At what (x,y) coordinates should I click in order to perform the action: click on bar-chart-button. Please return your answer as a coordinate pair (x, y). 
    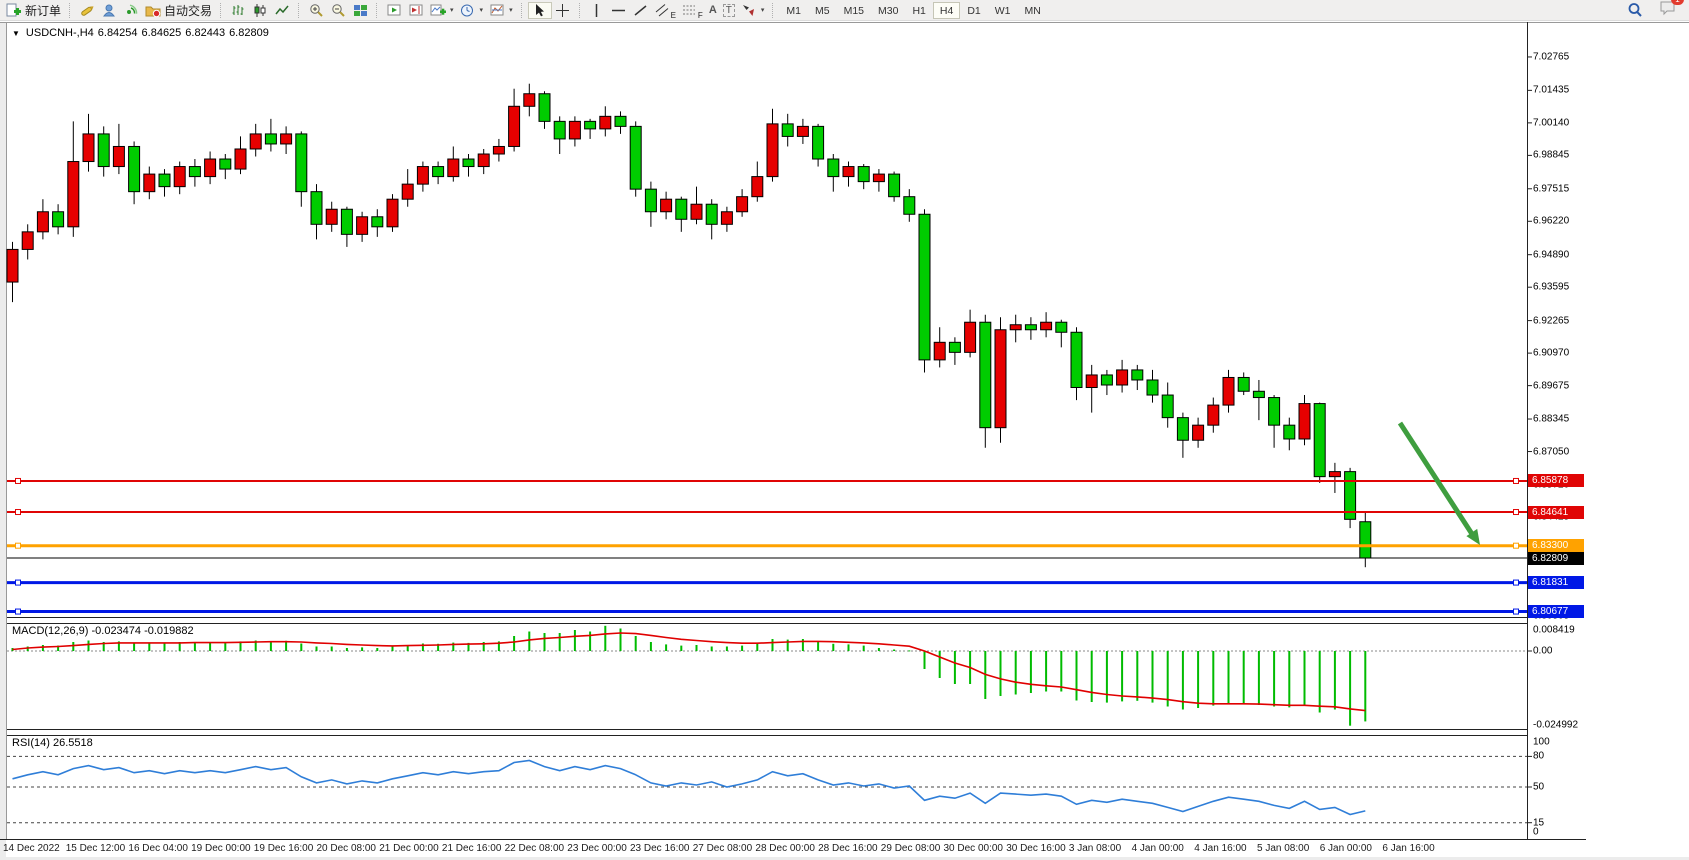
    Looking at the image, I should click on (238, 10).